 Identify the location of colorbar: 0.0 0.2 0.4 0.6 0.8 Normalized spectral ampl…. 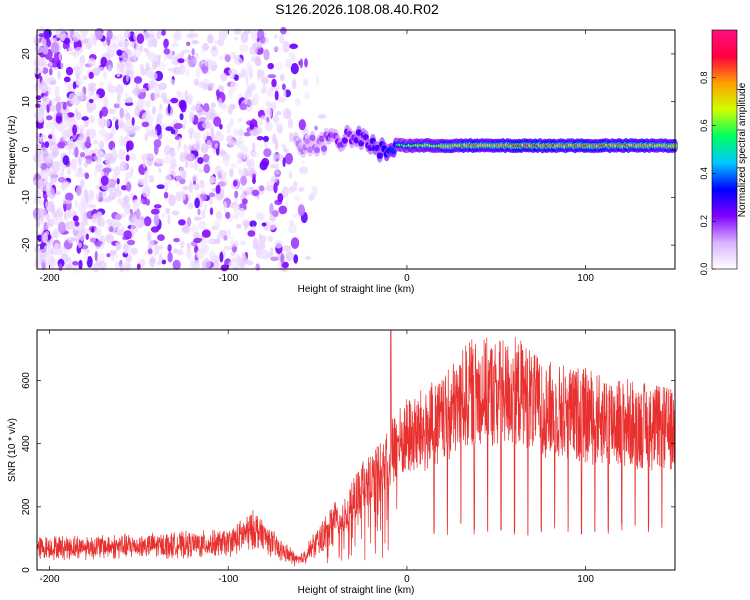
(723, 152).